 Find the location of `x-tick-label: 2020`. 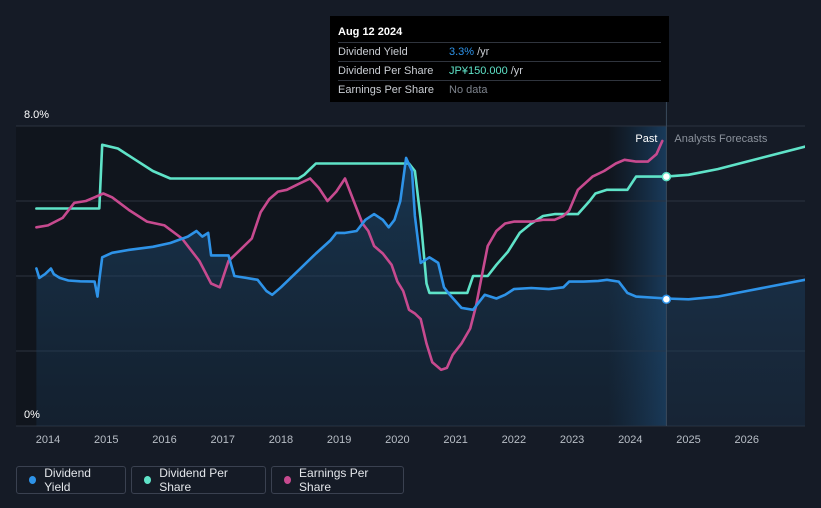

x-tick-label: 2020 is located at coordinates (397, 440).